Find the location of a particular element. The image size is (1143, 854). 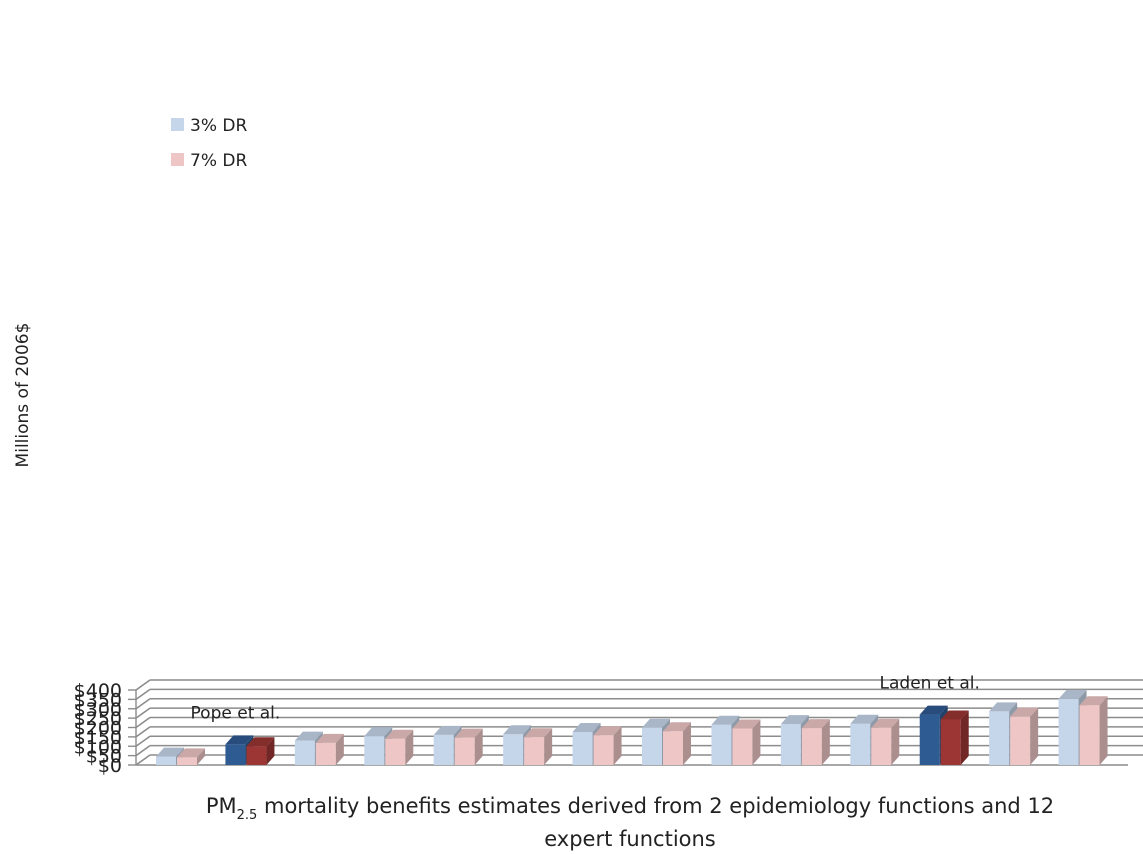

y-tick-label: $0 is located at coordinates (110, 766).